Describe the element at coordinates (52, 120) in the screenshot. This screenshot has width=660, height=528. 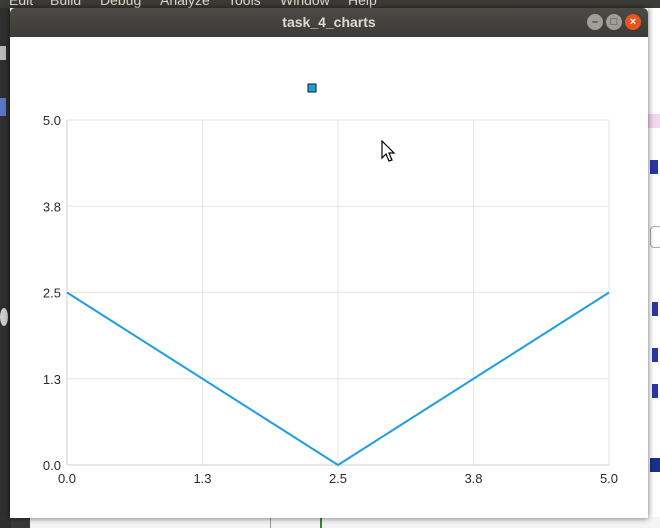
I see `y-tick-label: 5.0` at that location.